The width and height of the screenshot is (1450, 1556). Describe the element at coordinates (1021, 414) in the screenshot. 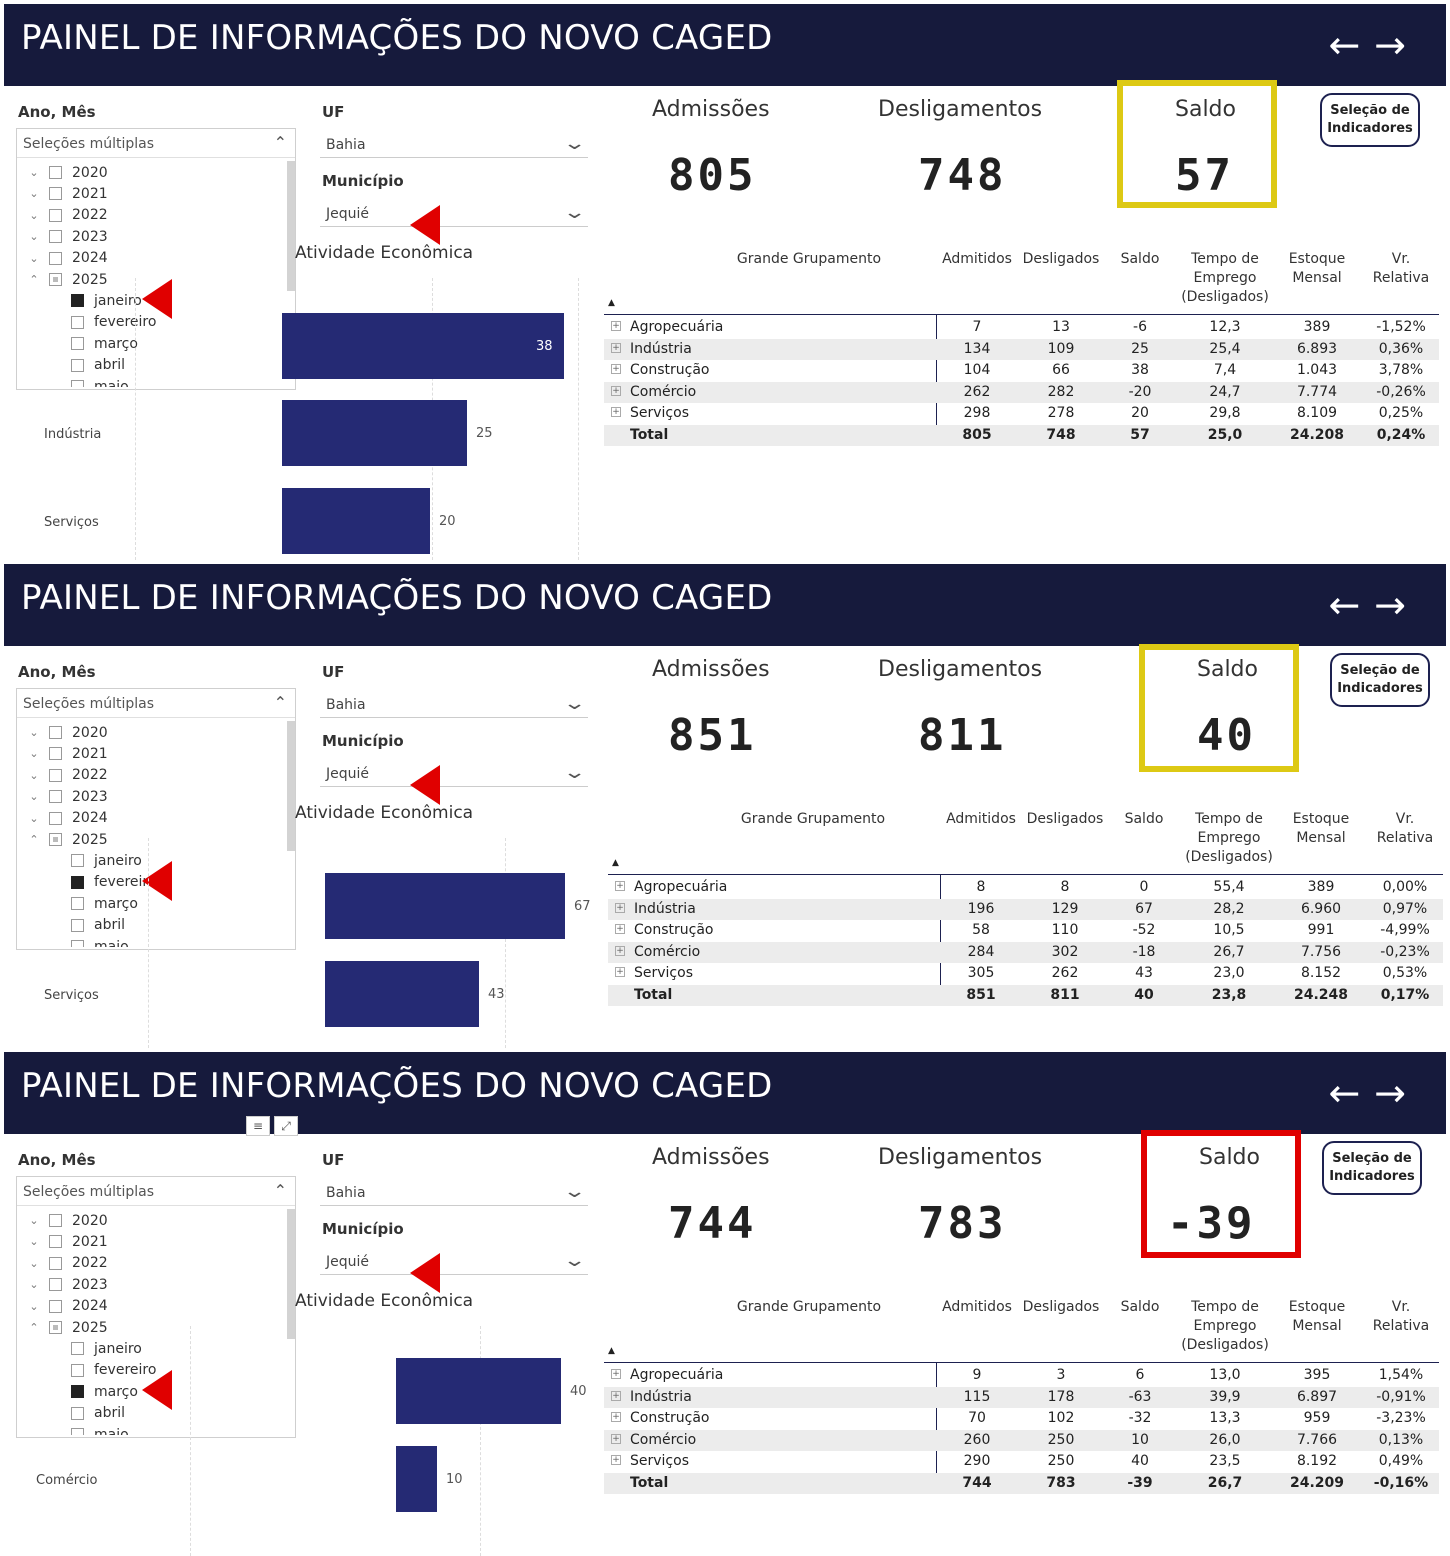

I see `table-row: + Serviços 298 278 20 29,8 8.109 0,25%` at that location.